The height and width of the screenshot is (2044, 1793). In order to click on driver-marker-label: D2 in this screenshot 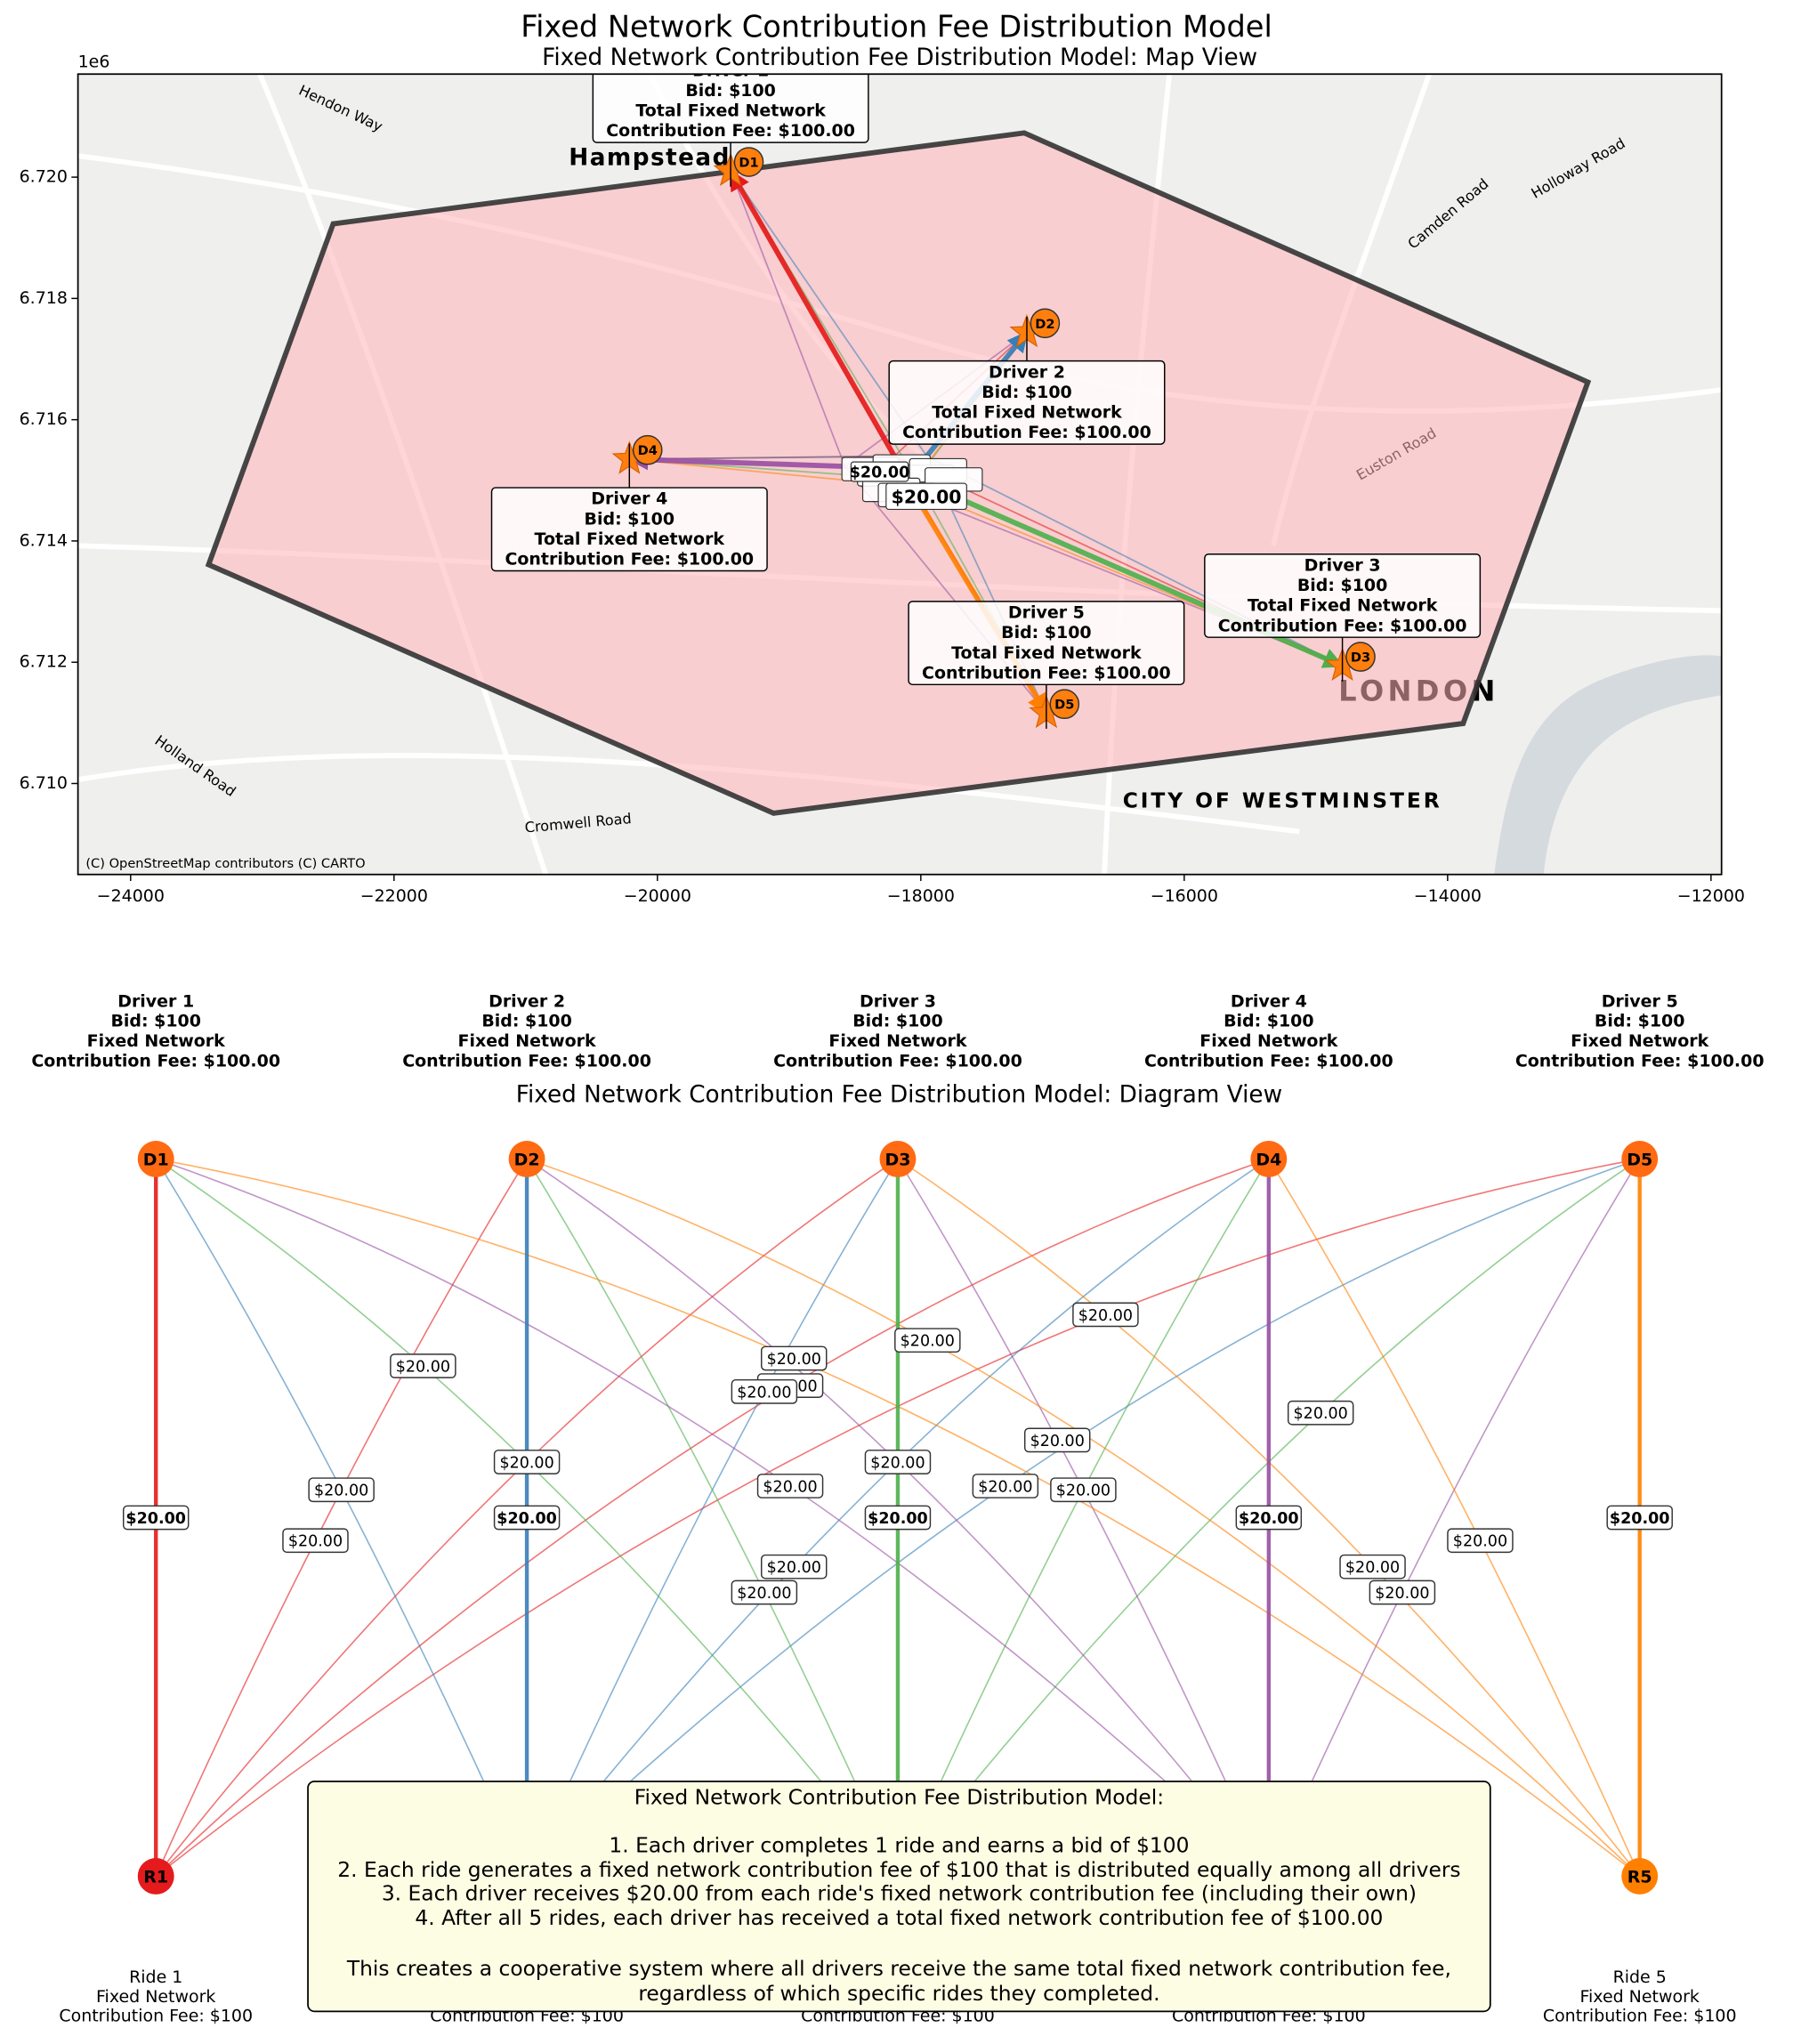, I will do `click(1044, 324)`.